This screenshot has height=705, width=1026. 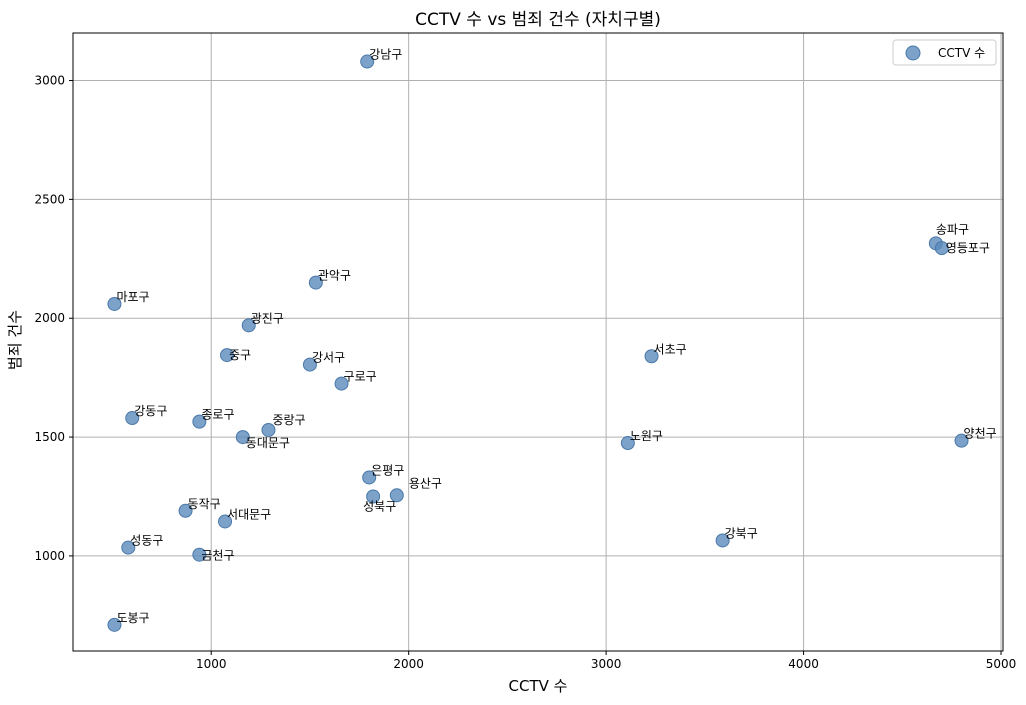 What do you see at coordinates (980, 433) in the screenshot?
I see `point-label: 양천구` at bounding box center [980, 433].